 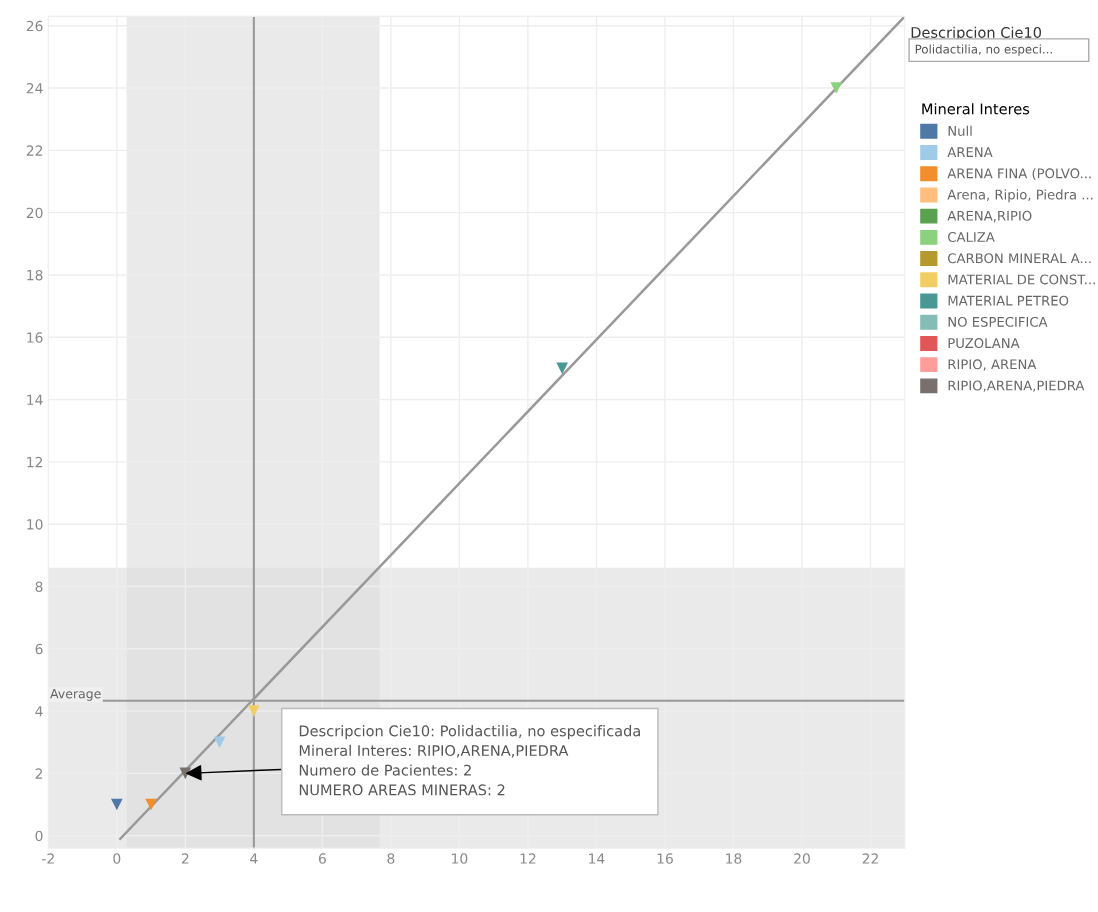 I want to click on x-tick-label: 2, so click(x=185, y=858).